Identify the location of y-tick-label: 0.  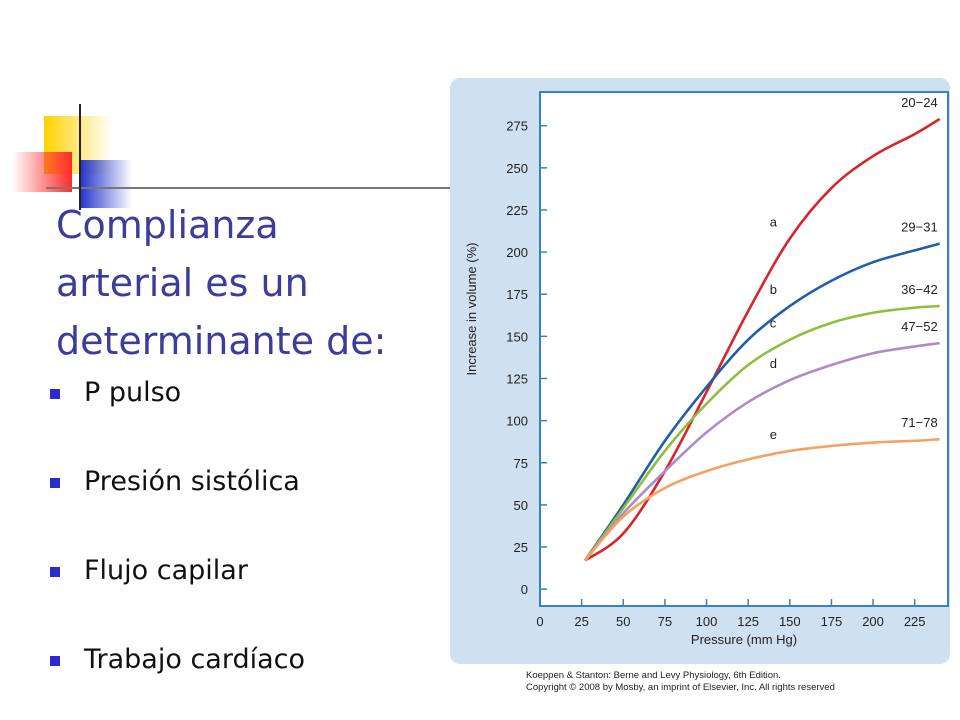
(524, 589).